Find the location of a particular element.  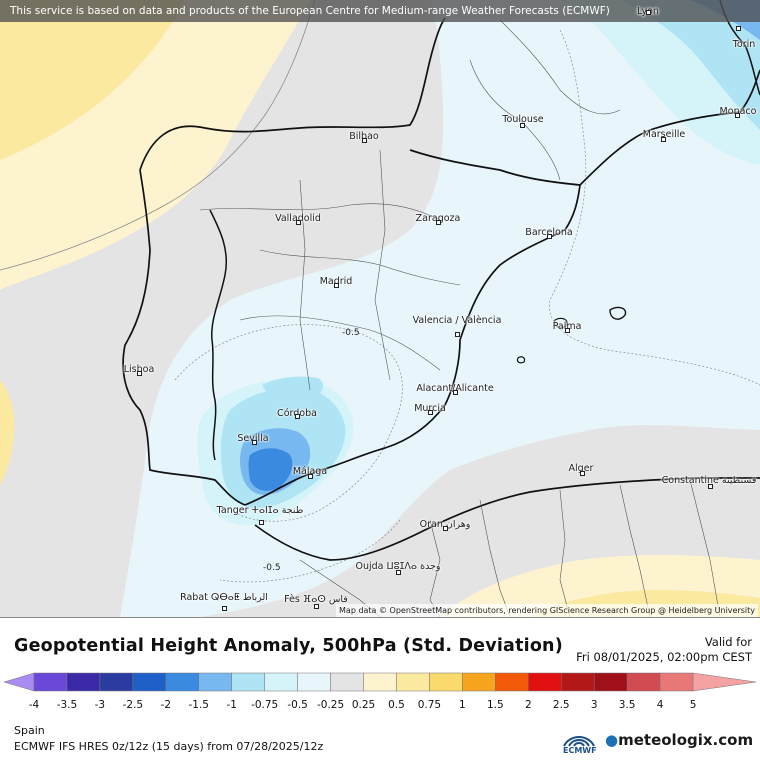

legend-bar is located at coordinates (380, 682).